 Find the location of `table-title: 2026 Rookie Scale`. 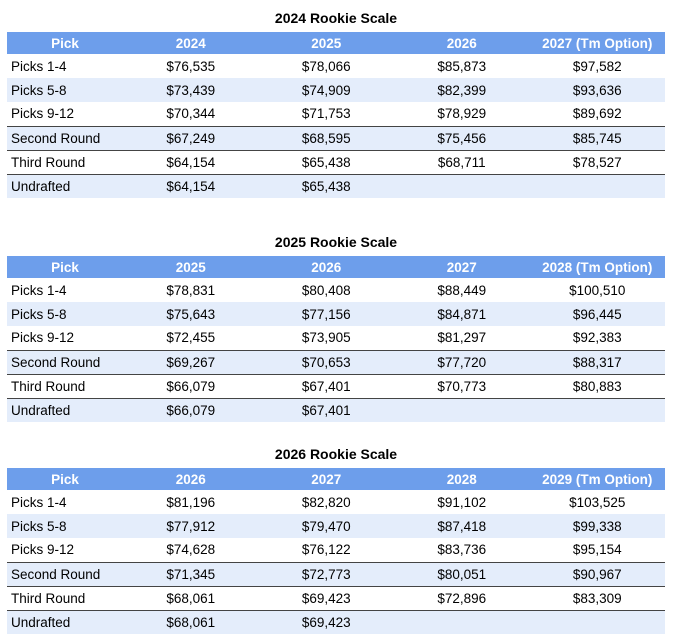

table-title: 2026 Rookie Scale is located at coordinates (336, 454).